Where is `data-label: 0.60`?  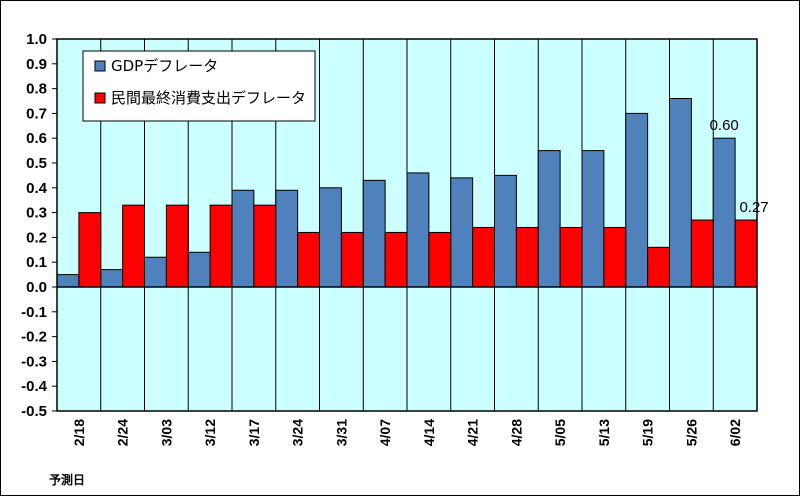 data-label: 0.60 is located at coordinates (724, 125).